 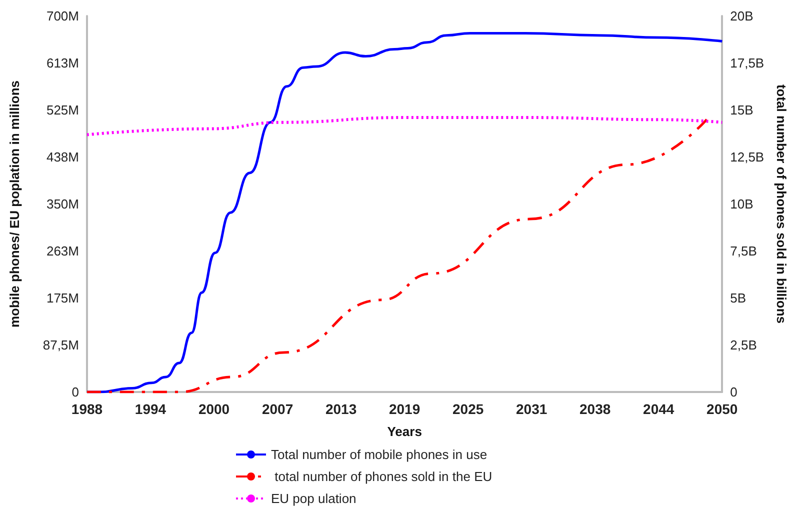 What do you see at coordinates (722, 409) in the screenshot?
I see `x-tick-label: 2050` at bounding box center [722, 409].